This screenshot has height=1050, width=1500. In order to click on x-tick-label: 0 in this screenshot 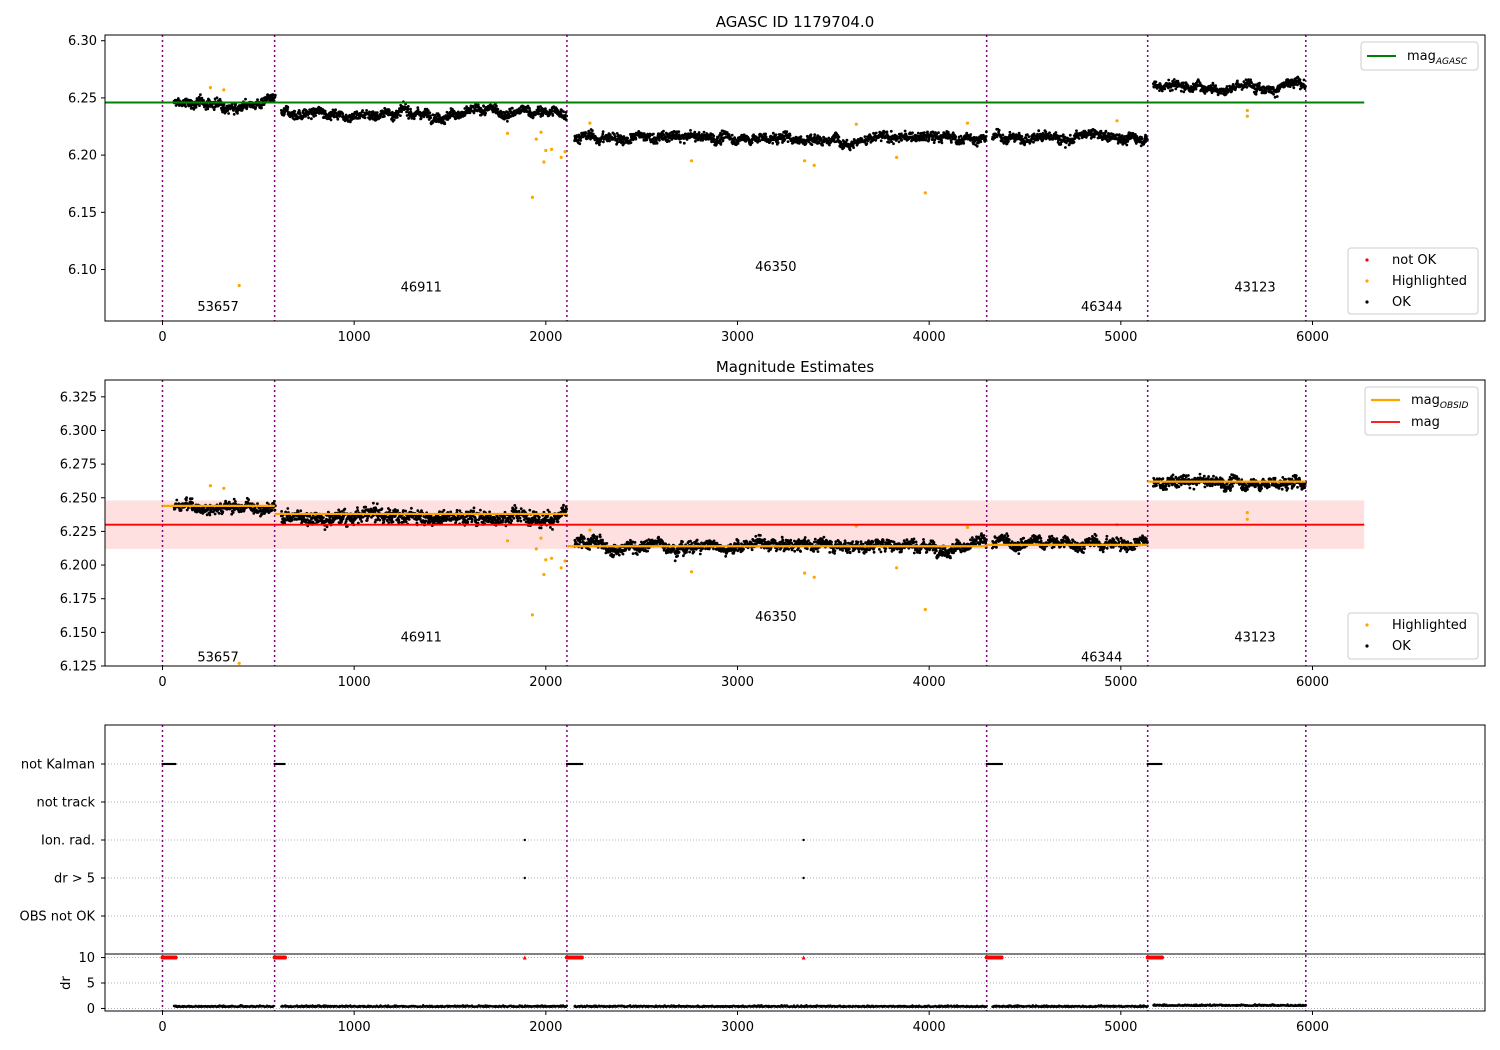, I will do `click(162, 337)`.